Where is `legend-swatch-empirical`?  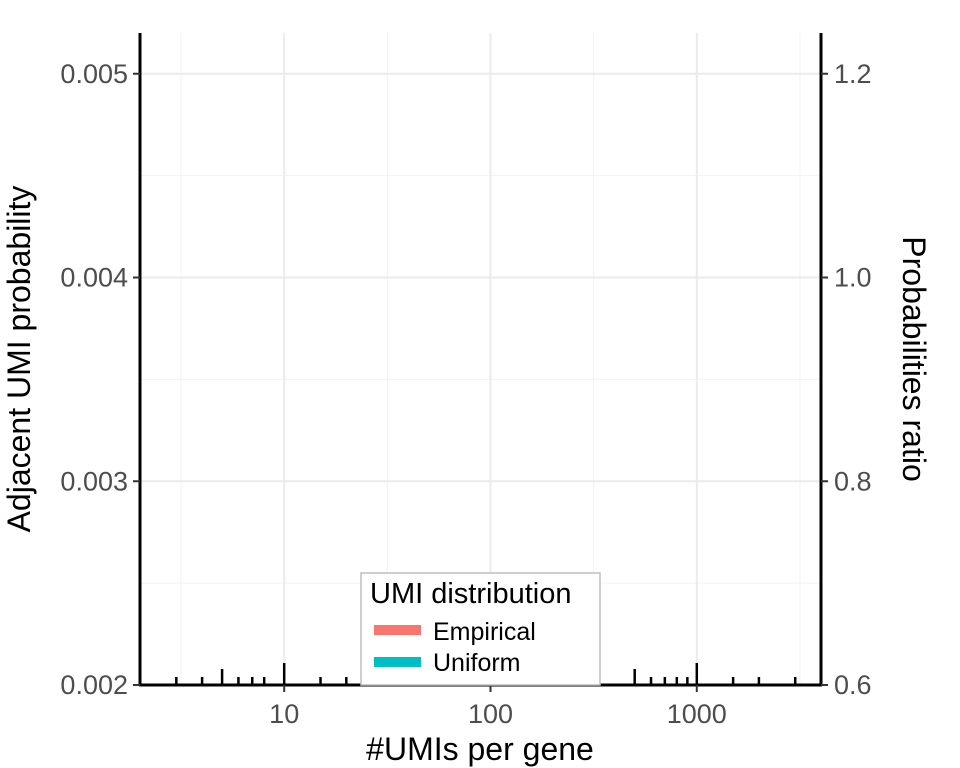
legend-swatch-empirical is located at coordinates (397, 630).